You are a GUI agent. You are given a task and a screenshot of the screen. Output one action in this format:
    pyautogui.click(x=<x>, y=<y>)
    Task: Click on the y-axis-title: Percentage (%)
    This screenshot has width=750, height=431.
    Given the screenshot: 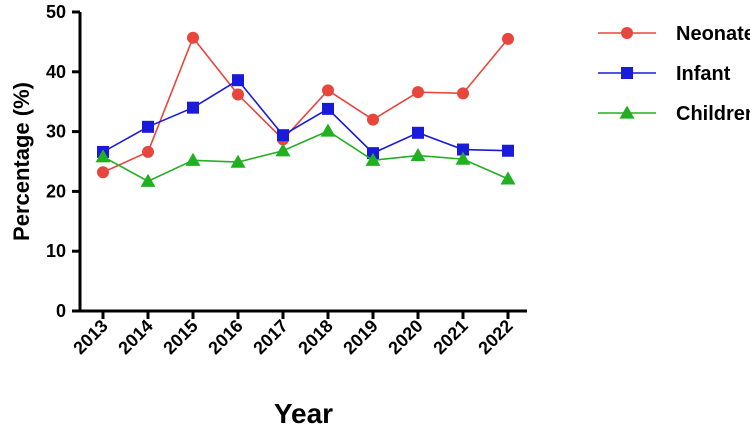 What is the action you would take?
    pyautogui.click(x=21, y=161)
    